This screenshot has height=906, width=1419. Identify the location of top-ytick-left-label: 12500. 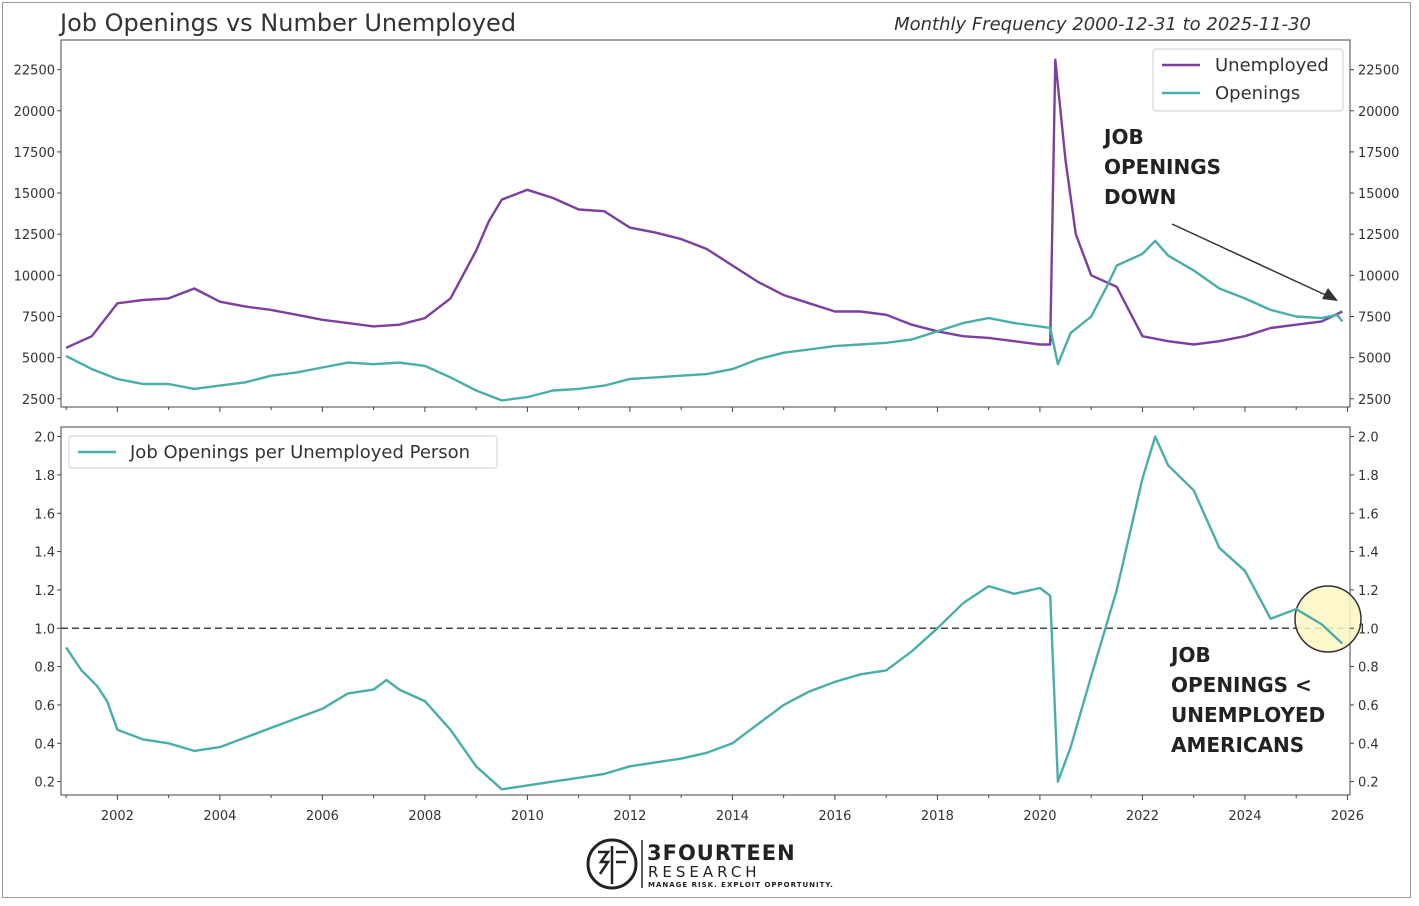
(34, 235).